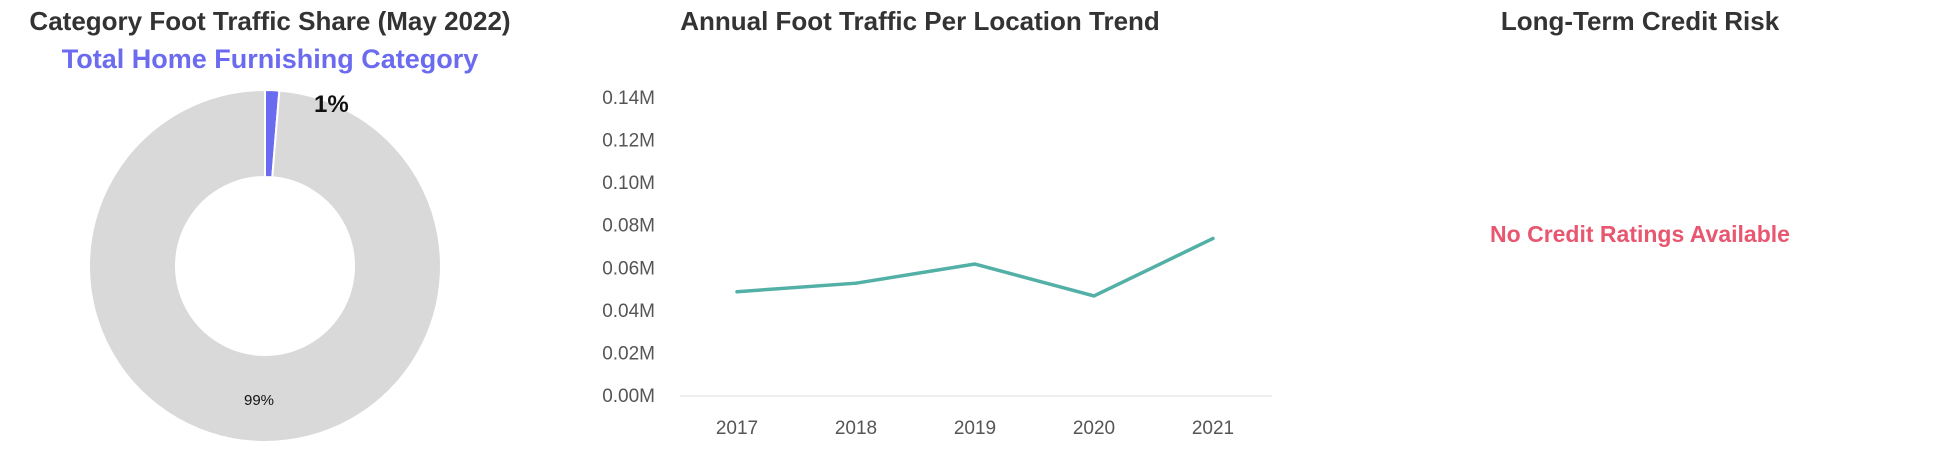 This screenshot has height=465, width=1960. What do you see at coordinates (331, 104) in the screenshot?
I see `donut-label-share: 1%` at bounding box center [331, 104].